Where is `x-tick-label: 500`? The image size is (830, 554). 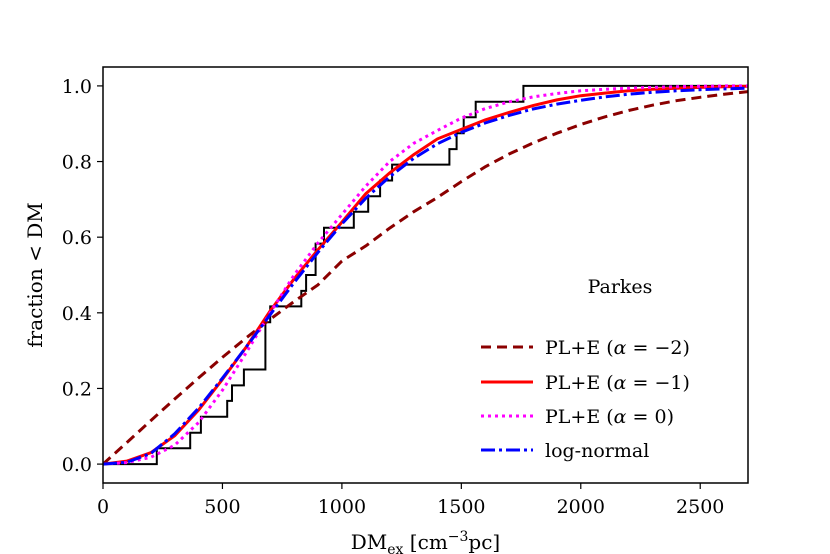
x-tick-label: 500 is located at coordinates (222, 507).